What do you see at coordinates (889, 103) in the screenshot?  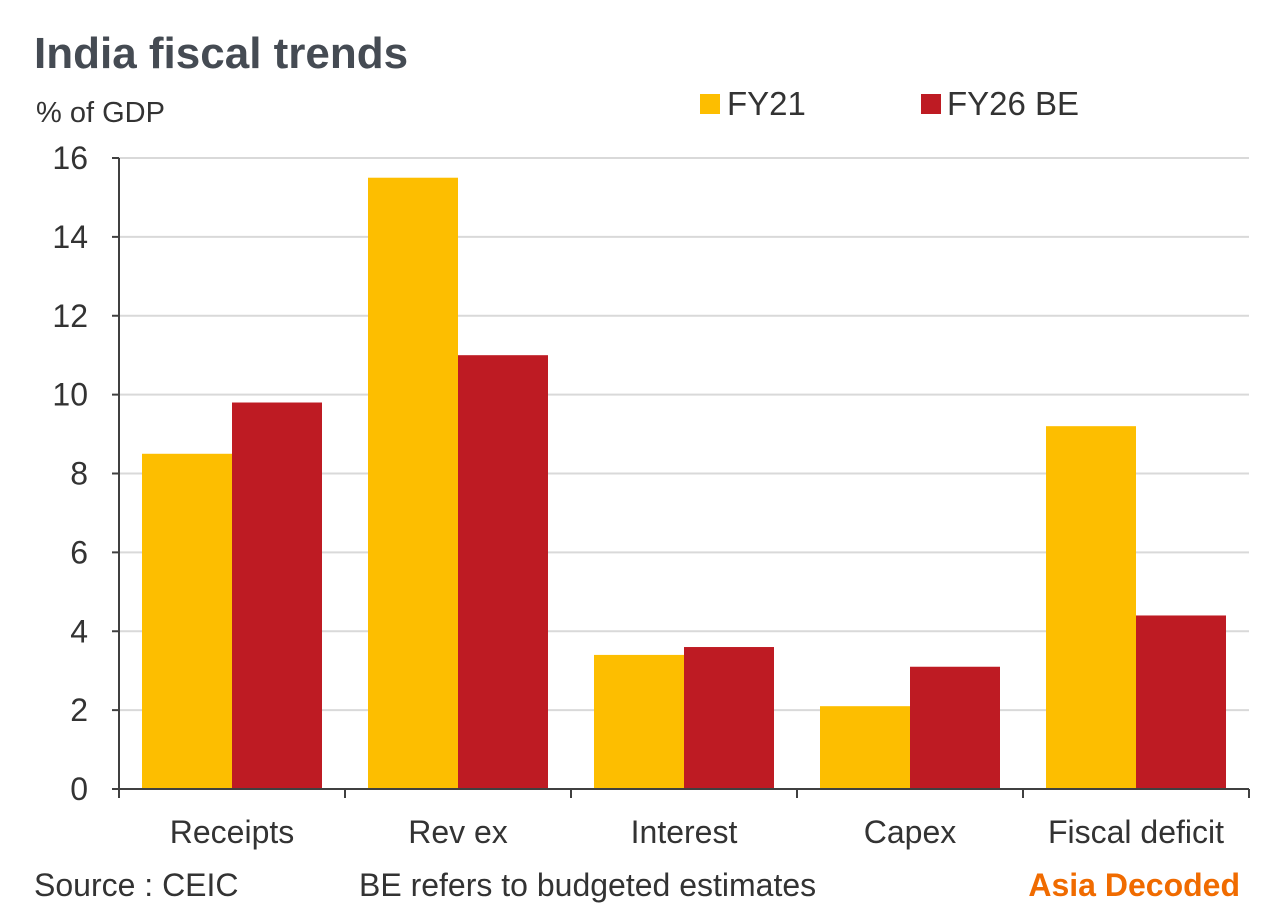 I see `legend: FY21 FY26 BE` at bounding box center [889, 103].